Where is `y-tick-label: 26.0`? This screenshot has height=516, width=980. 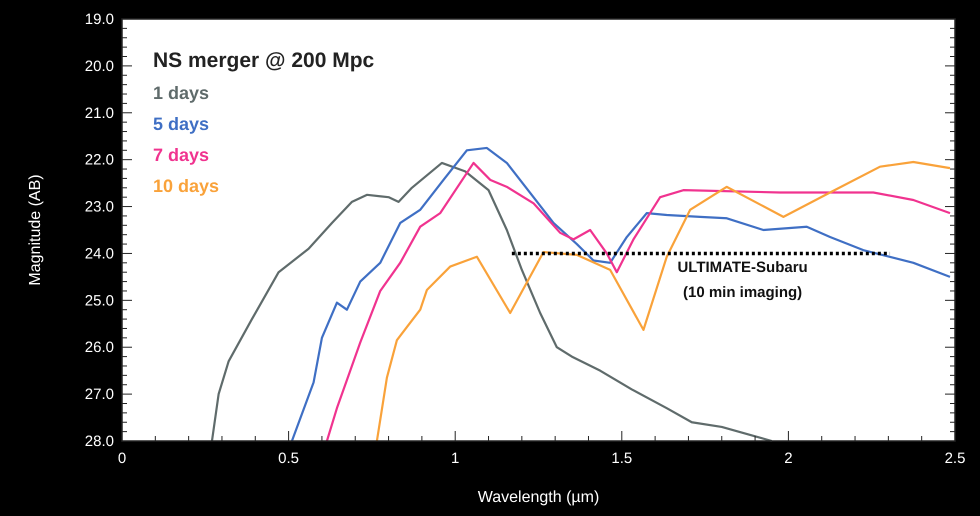
y-tick-label: 26.0 is located at coordinates (99, 347).